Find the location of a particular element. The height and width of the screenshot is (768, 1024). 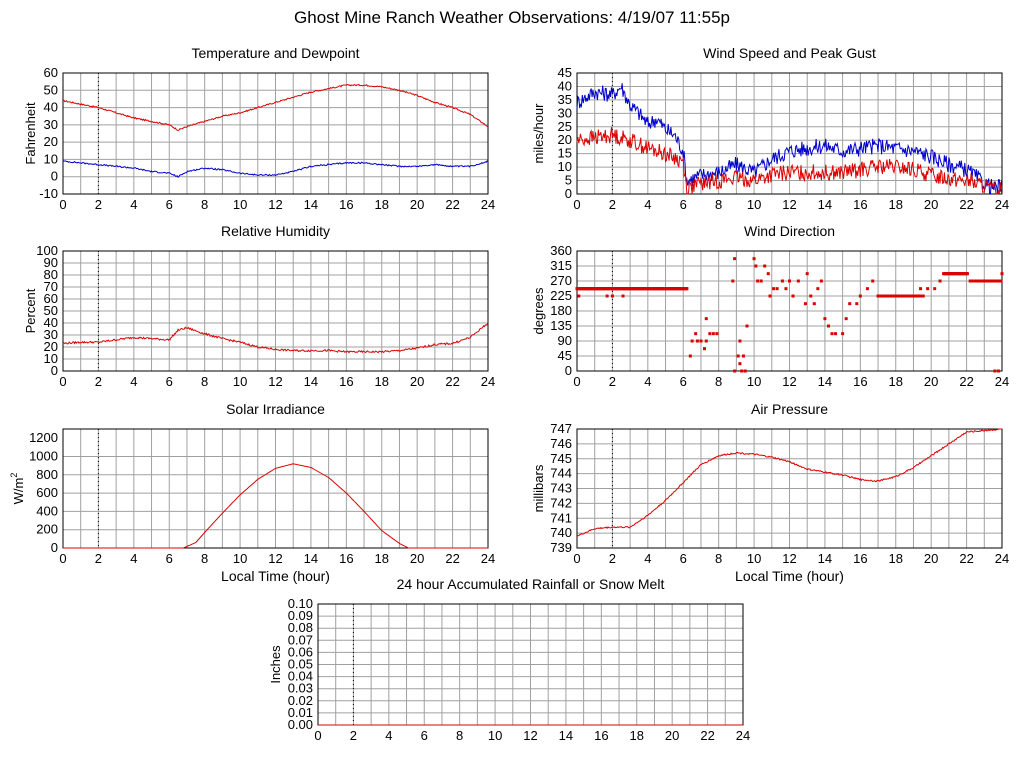

y-tick-label: 180 is located at coordinates (561, 310).